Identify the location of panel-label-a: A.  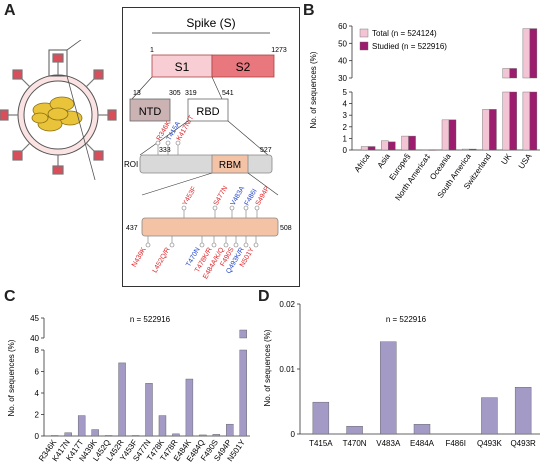
(10, 10).